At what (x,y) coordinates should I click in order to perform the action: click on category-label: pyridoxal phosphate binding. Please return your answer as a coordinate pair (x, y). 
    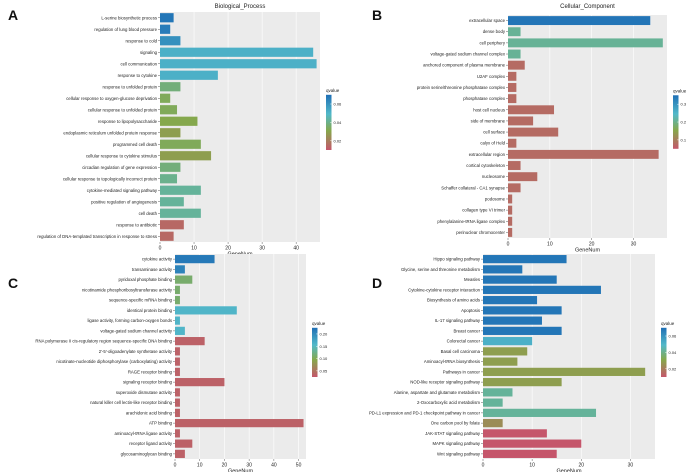
    Looking at the image, I should click on (145, 279).